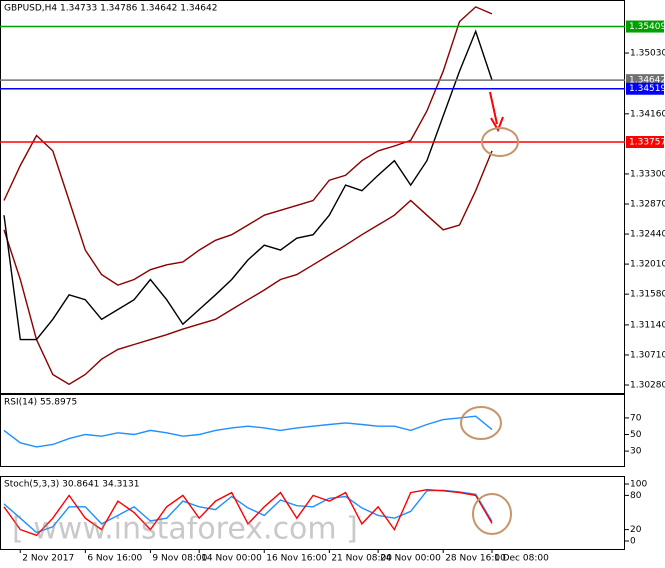  What do you see at coordinates (633, 542) in the screenshot?
I see `y-tick-label: 0` at bounding box center [633, 542].